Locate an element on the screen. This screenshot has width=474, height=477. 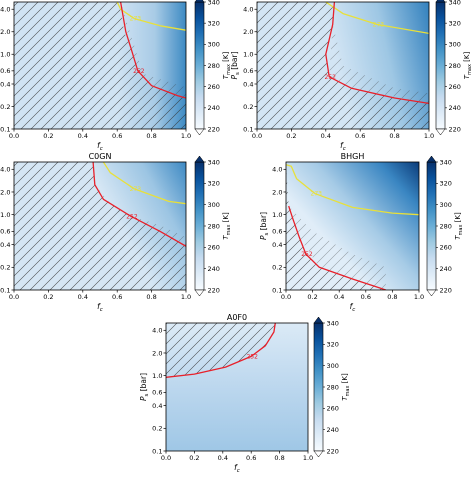
plot-area: 273 252 is located at coordinates (352, 226).